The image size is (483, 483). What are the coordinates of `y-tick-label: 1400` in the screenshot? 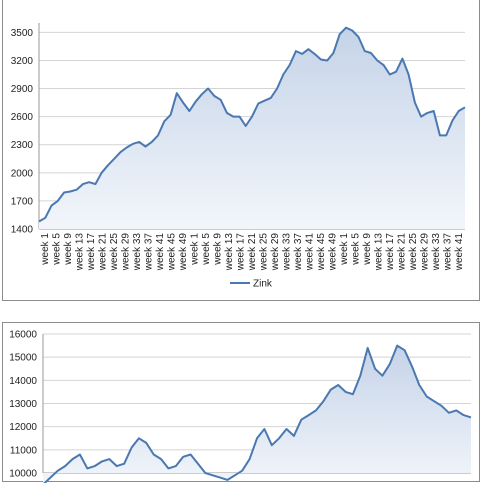 It's located at (22, 230).